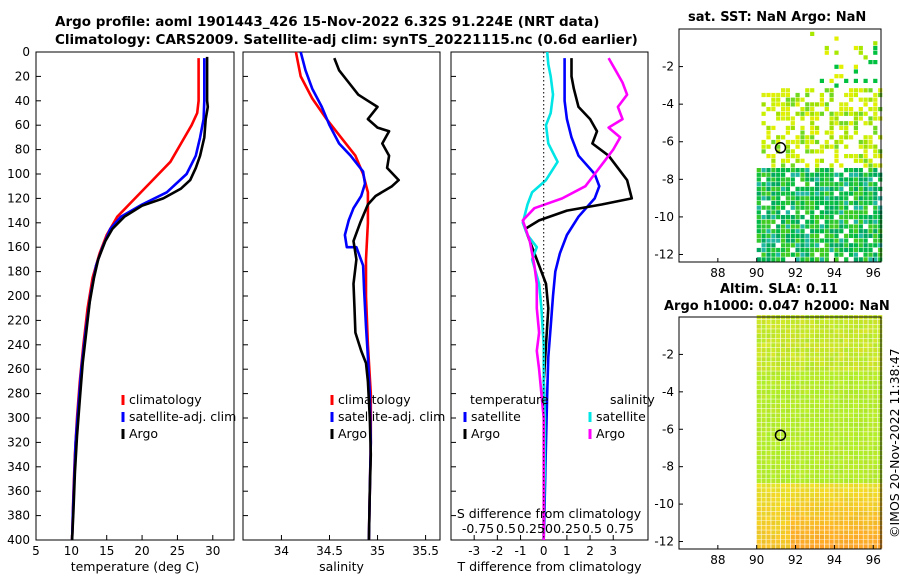 The height and width of the screenshot is (580, 900). Describe the element at coordinates (18, 394) in the screenshot. I see `temperature-panel-ytick-label: 280` at that location.